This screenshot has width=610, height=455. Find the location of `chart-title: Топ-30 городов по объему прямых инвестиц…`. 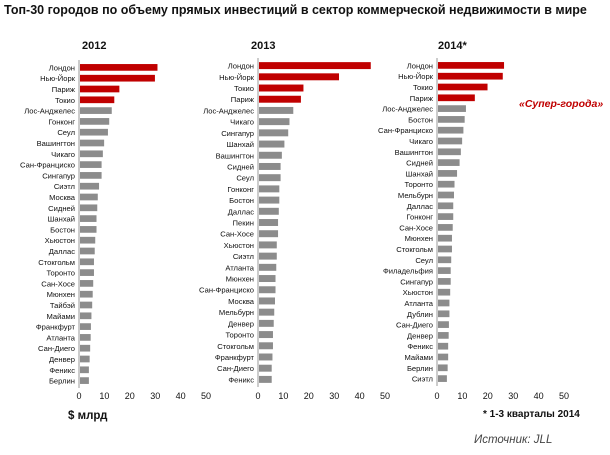

chart-title: Топ-30 городов по объему прямых инвестиц… is located at coordinates (295, 10).